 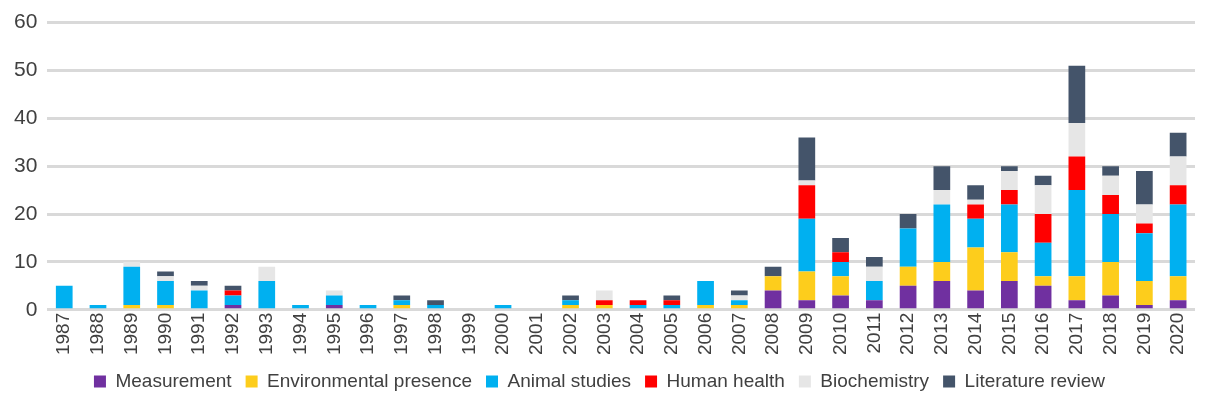 What do you see at coordinates (369, 380) in the screenshot?
I see `legend-label: Environmental presence` at bounding box center [369, 380].